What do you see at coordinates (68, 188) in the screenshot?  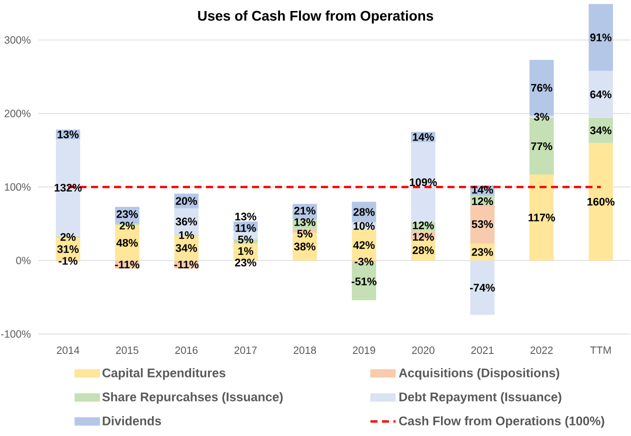 I see `data-label: 132%` at bounding box center [68, 188].